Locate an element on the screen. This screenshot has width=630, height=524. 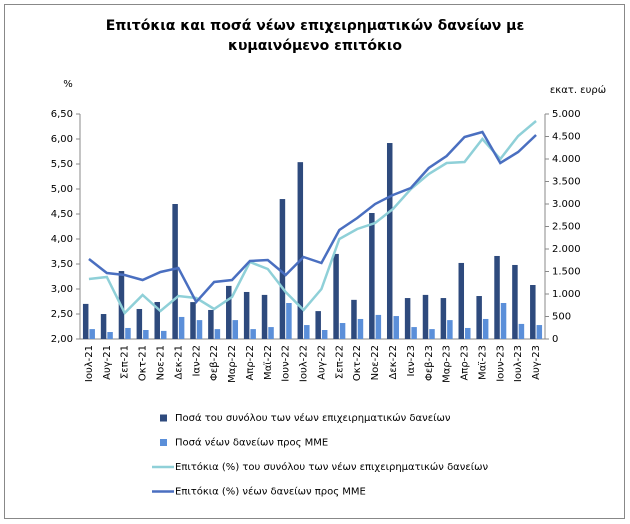
x-tick-label: Δεκ-22 is located at coordinates (393, 362).